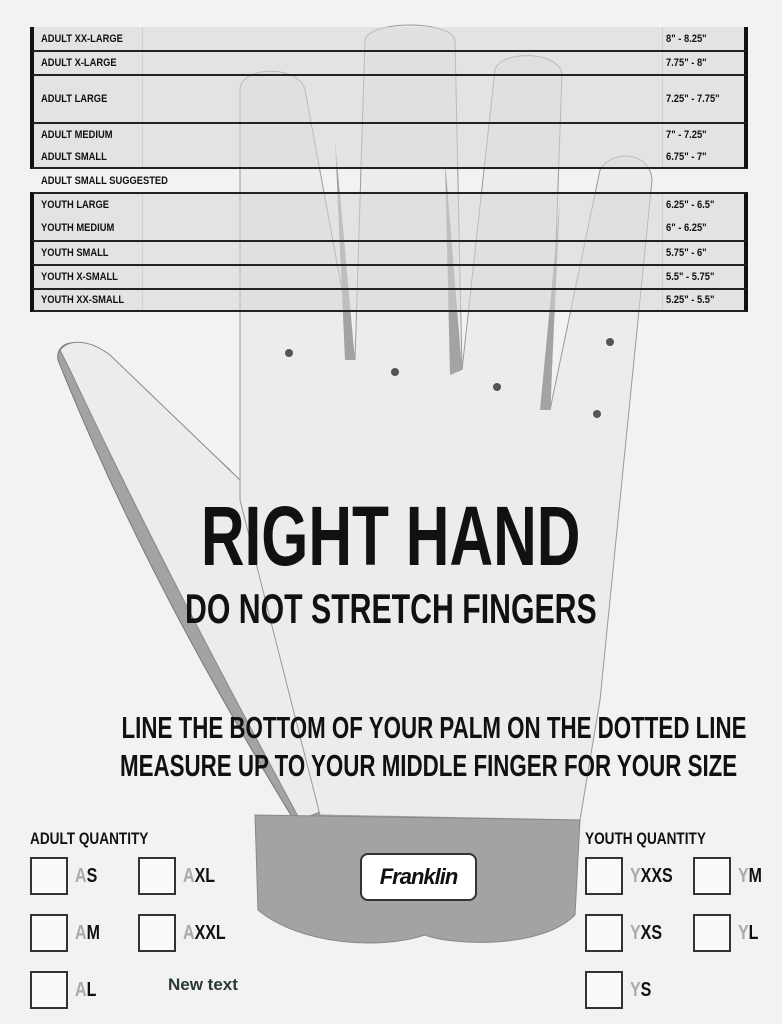 The height and width of the screenshot is (1024, 782). Describe the element at coordinates (686, 228) in the screenshot. I see `size-range: 6" - 6.25"` at that location.